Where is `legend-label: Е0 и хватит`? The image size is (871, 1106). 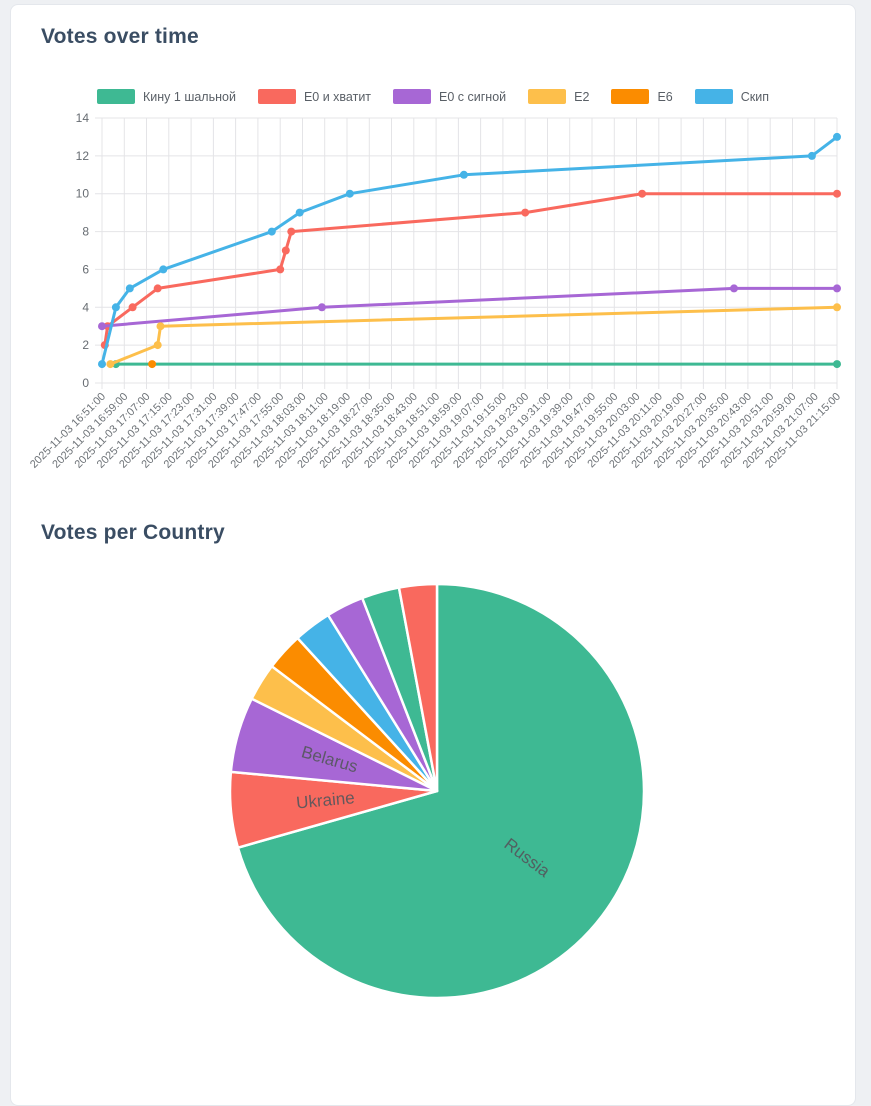
legend-label: Е0 и хватит is located at coordinates (337, 96).